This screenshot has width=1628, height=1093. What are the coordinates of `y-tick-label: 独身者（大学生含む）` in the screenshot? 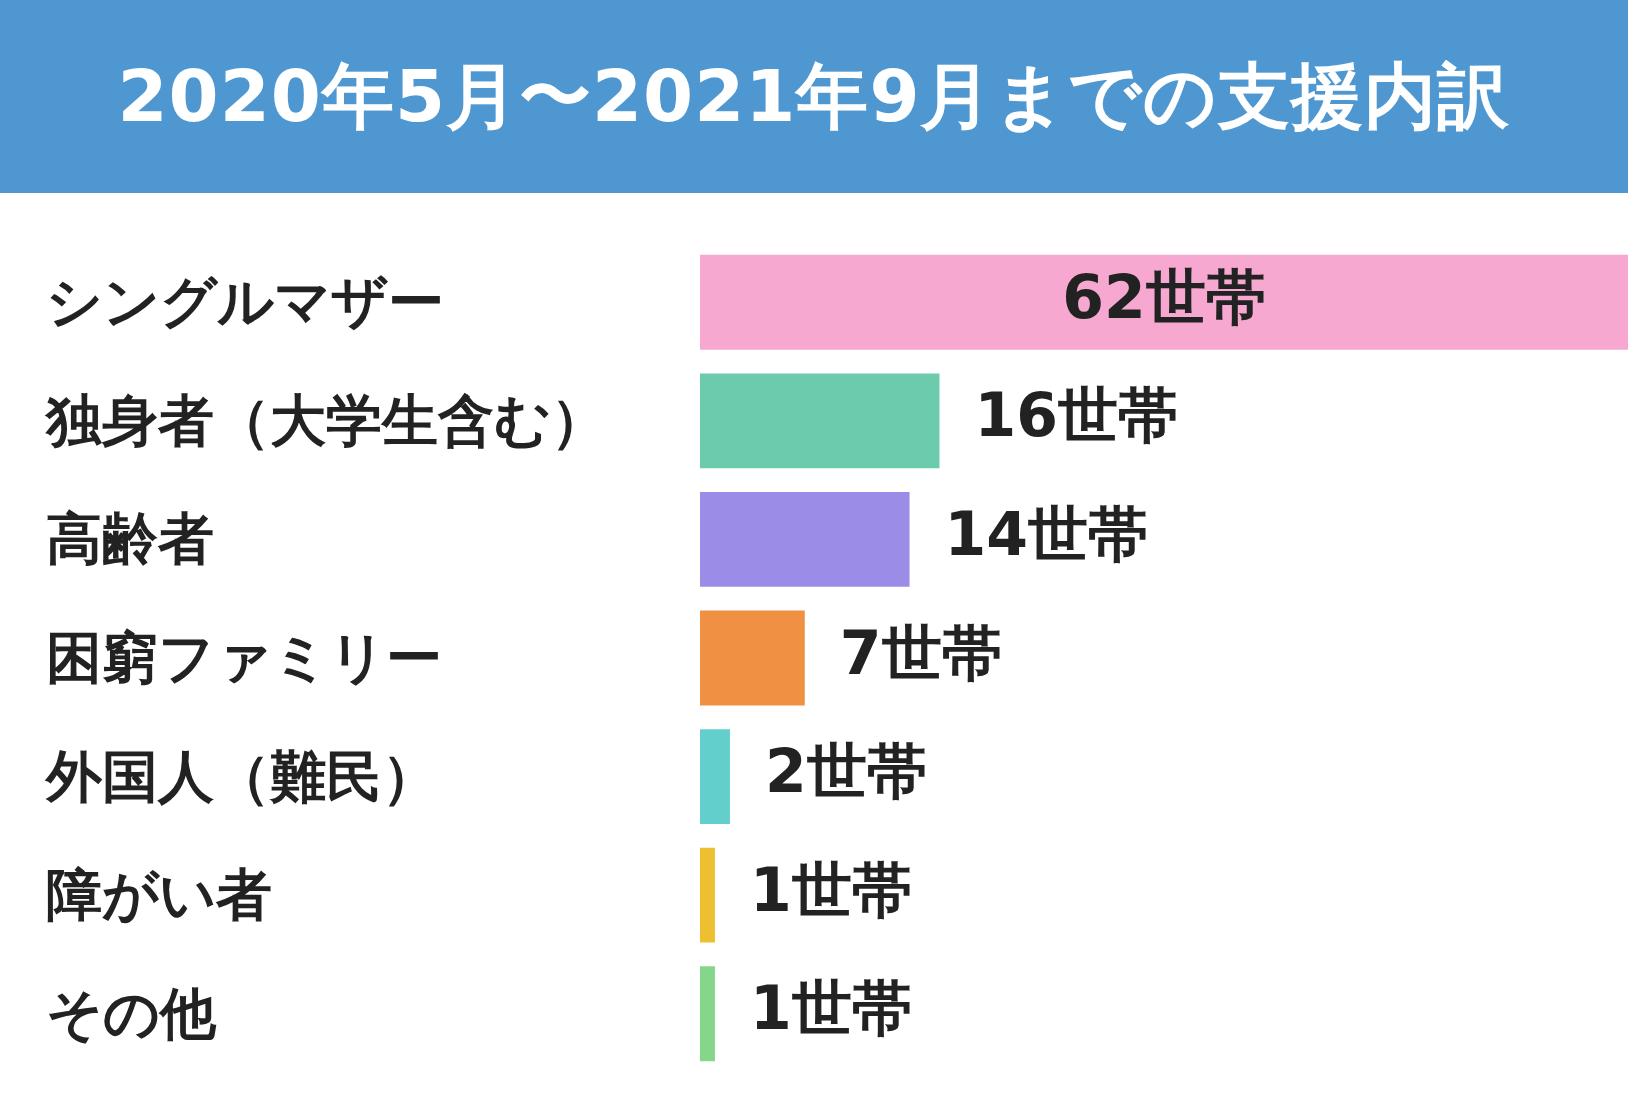 It's located at (326, 420).